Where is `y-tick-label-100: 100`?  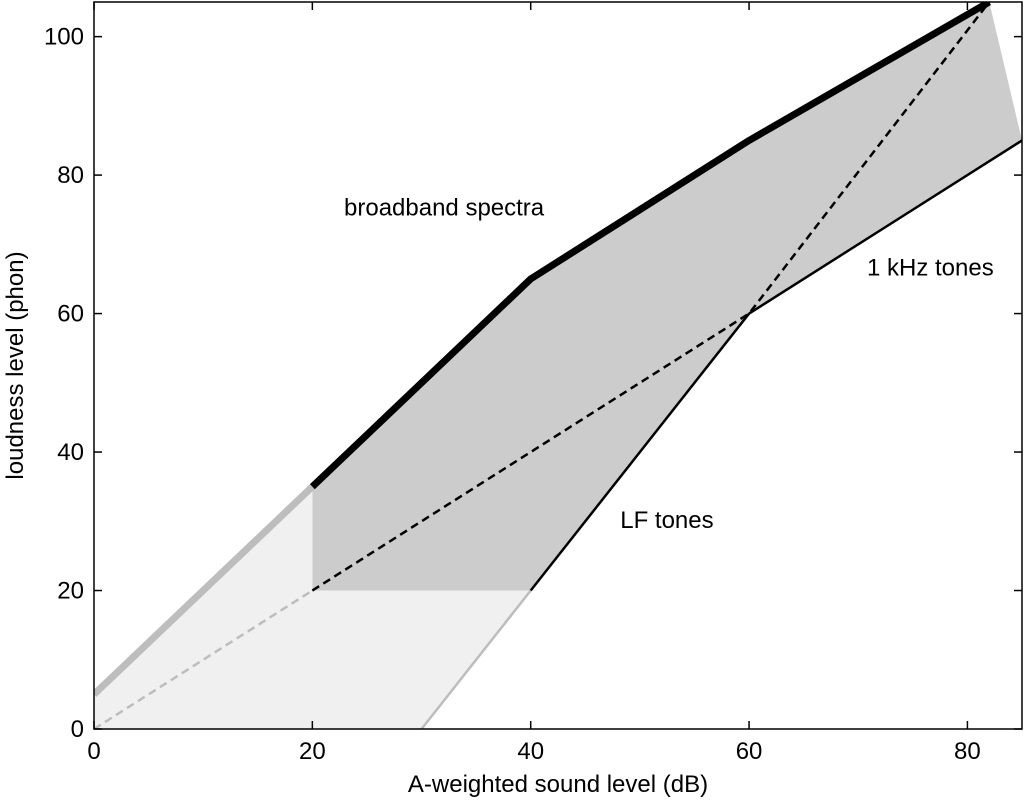
y-tick-label-100: 100 is located at coordinates (64, 37).